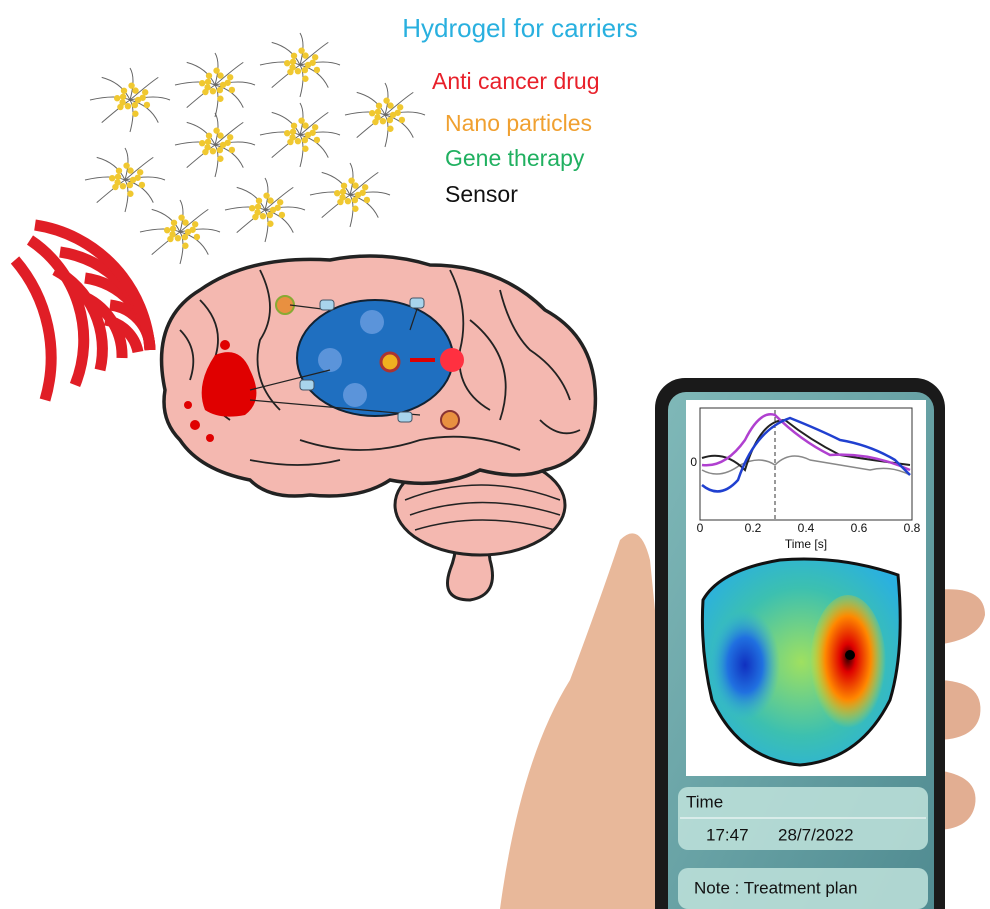 This screenshot has width=990, height=909. I want to click on legend-title: Hydrogel for carriers, so click(520, 28).